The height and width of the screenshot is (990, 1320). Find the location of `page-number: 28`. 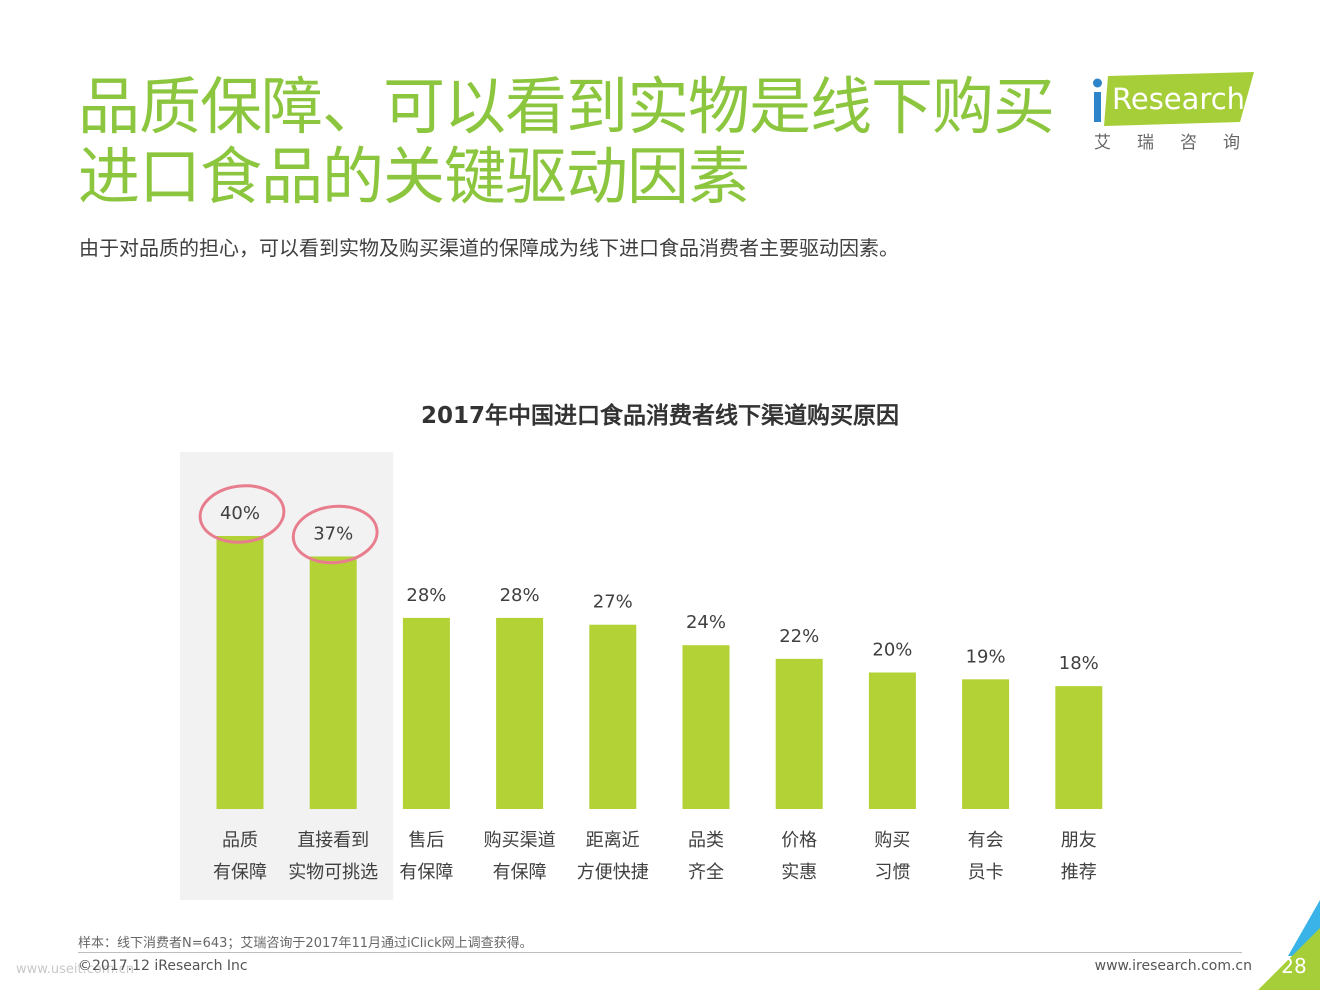

page-number: 28 is located at coordinates (1294, 966).